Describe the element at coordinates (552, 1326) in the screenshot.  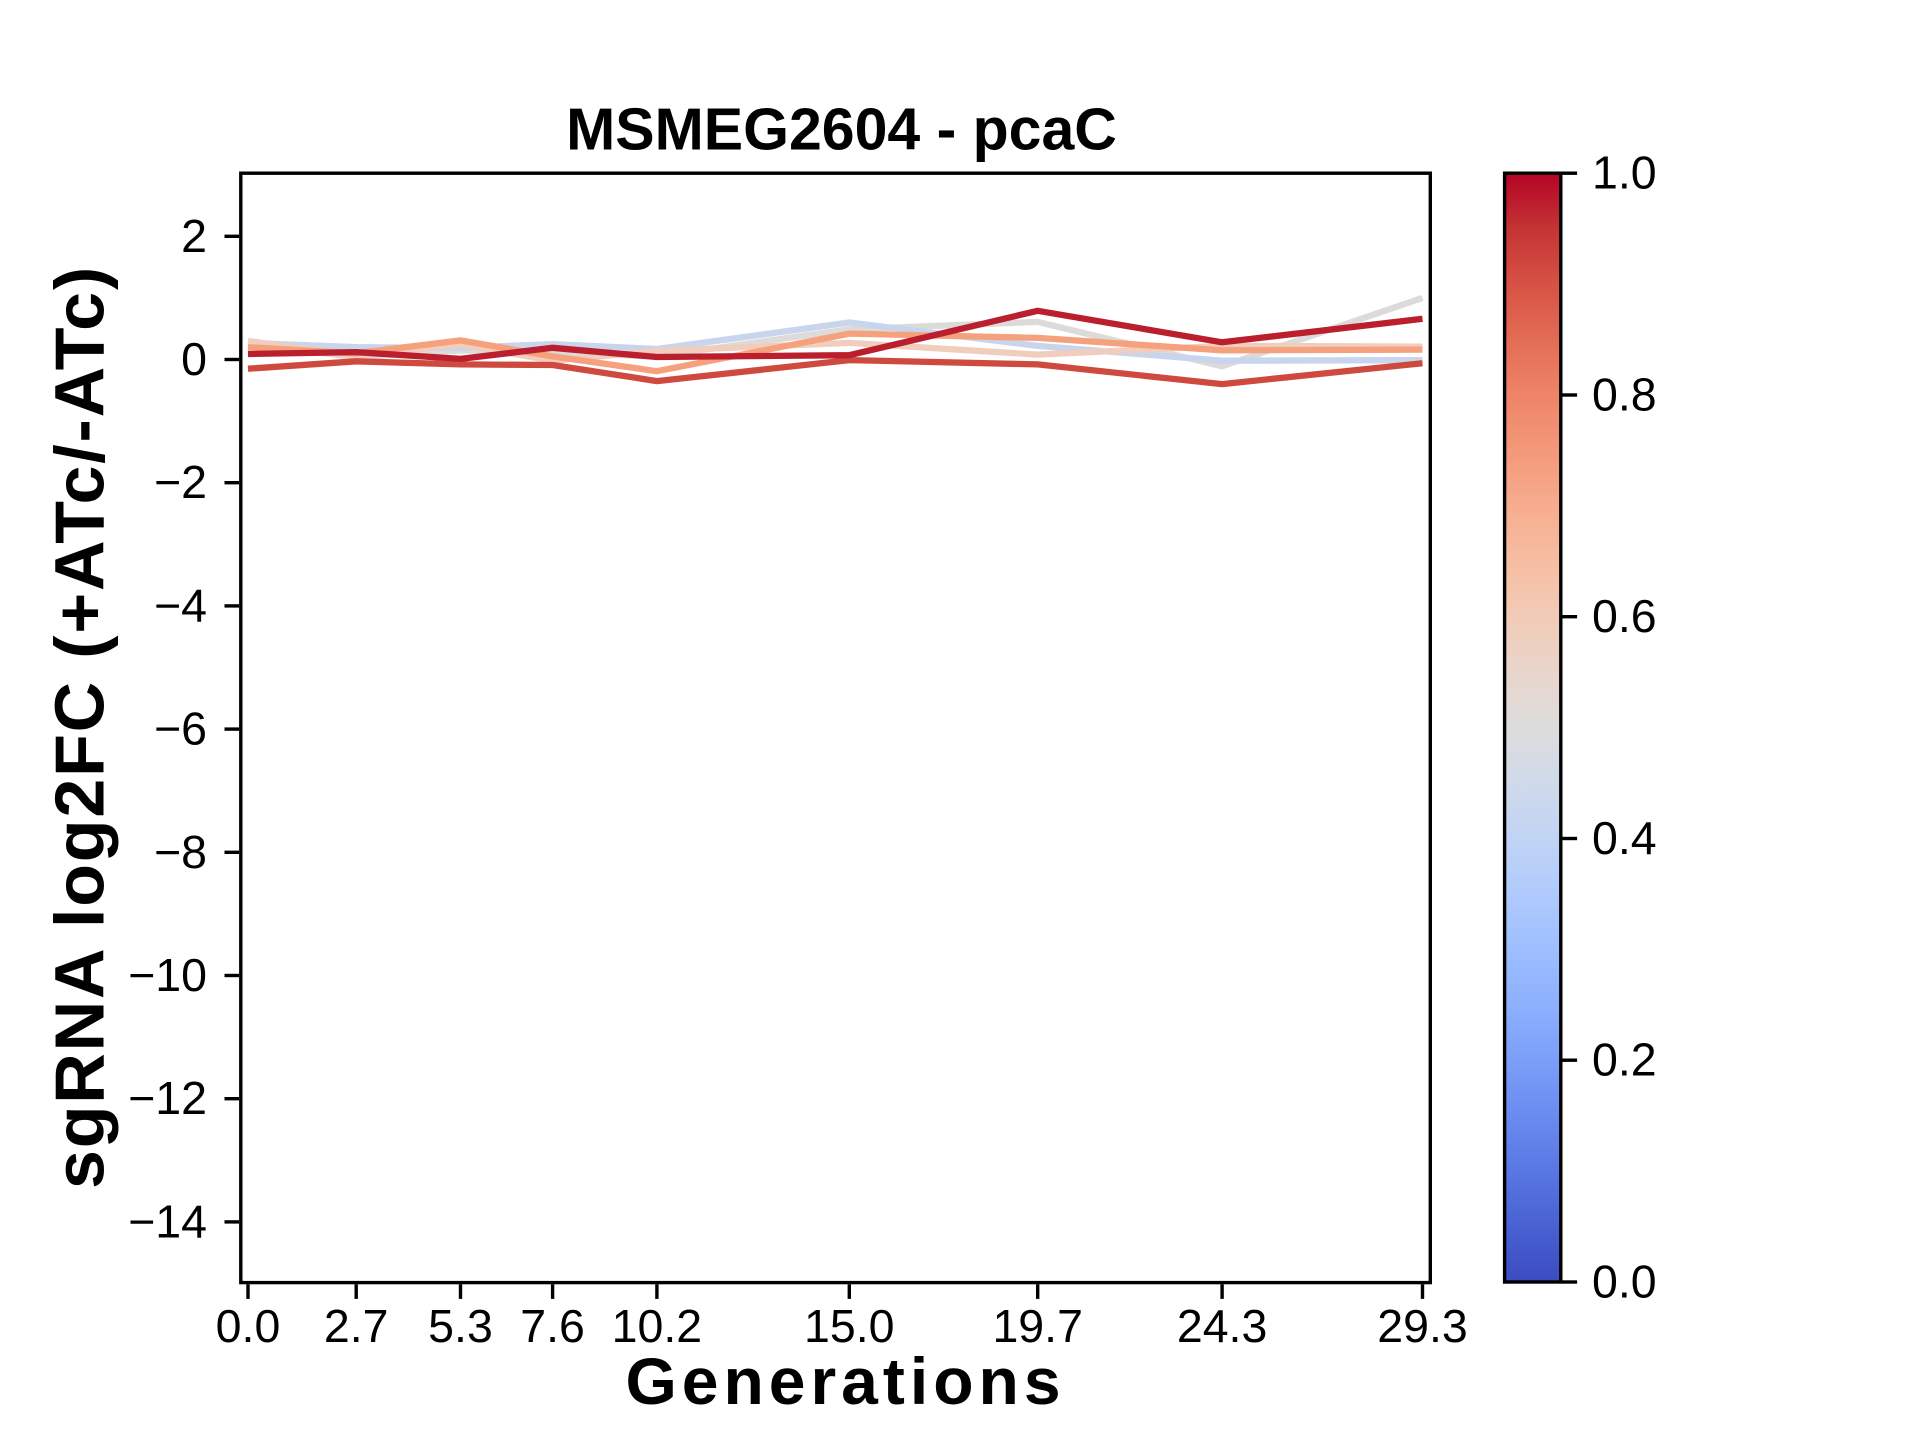
I see `svg-text: 7.6` at that location.